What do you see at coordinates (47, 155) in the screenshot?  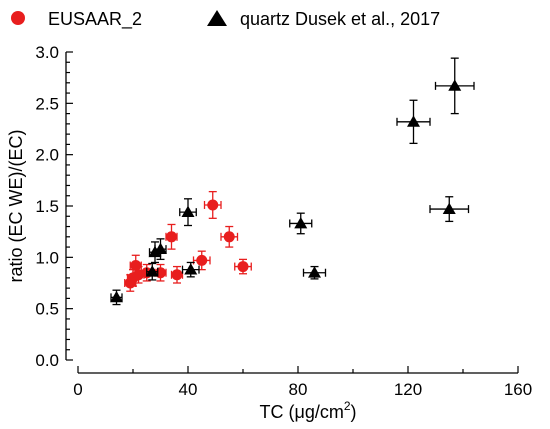 I see `y-tick-label: 2.0` at bounding box center [47, 155].